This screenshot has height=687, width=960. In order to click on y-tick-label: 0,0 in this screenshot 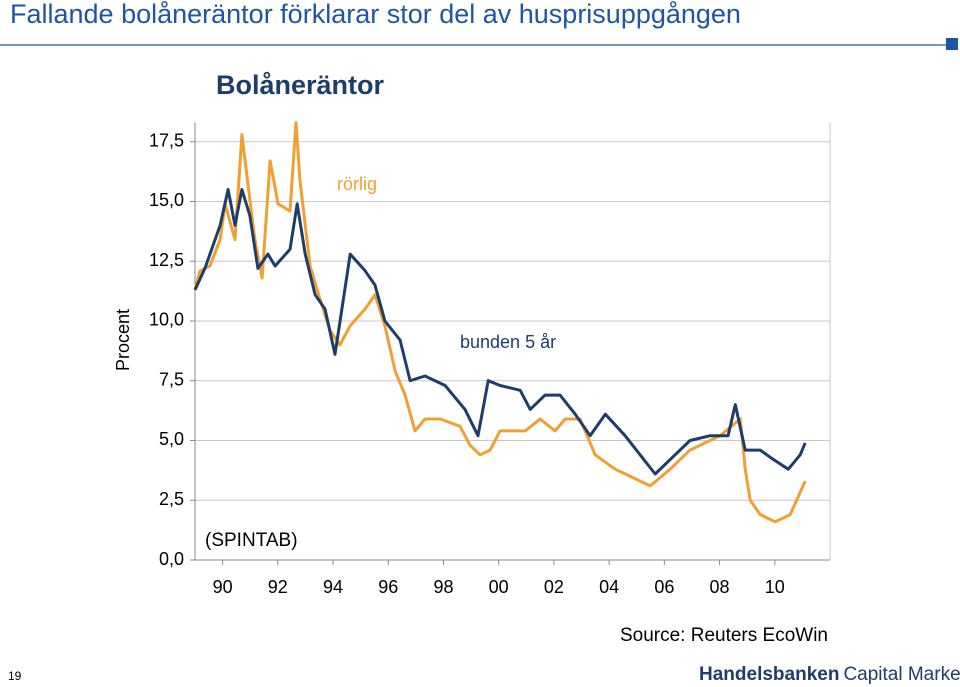, I will do `click(171, 559)`.